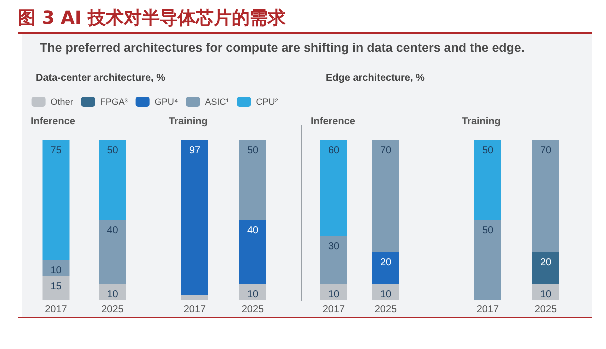  What do you see at coordinates (334, 247) in the screenshot?
I see `data-label: 30` at bounding box center [334, 247].